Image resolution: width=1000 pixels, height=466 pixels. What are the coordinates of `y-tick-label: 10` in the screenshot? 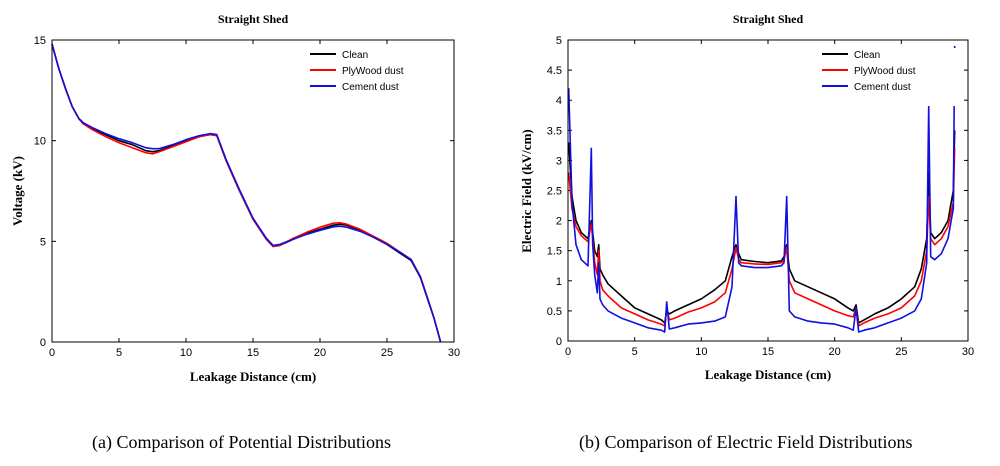 It's located at (40, 142).